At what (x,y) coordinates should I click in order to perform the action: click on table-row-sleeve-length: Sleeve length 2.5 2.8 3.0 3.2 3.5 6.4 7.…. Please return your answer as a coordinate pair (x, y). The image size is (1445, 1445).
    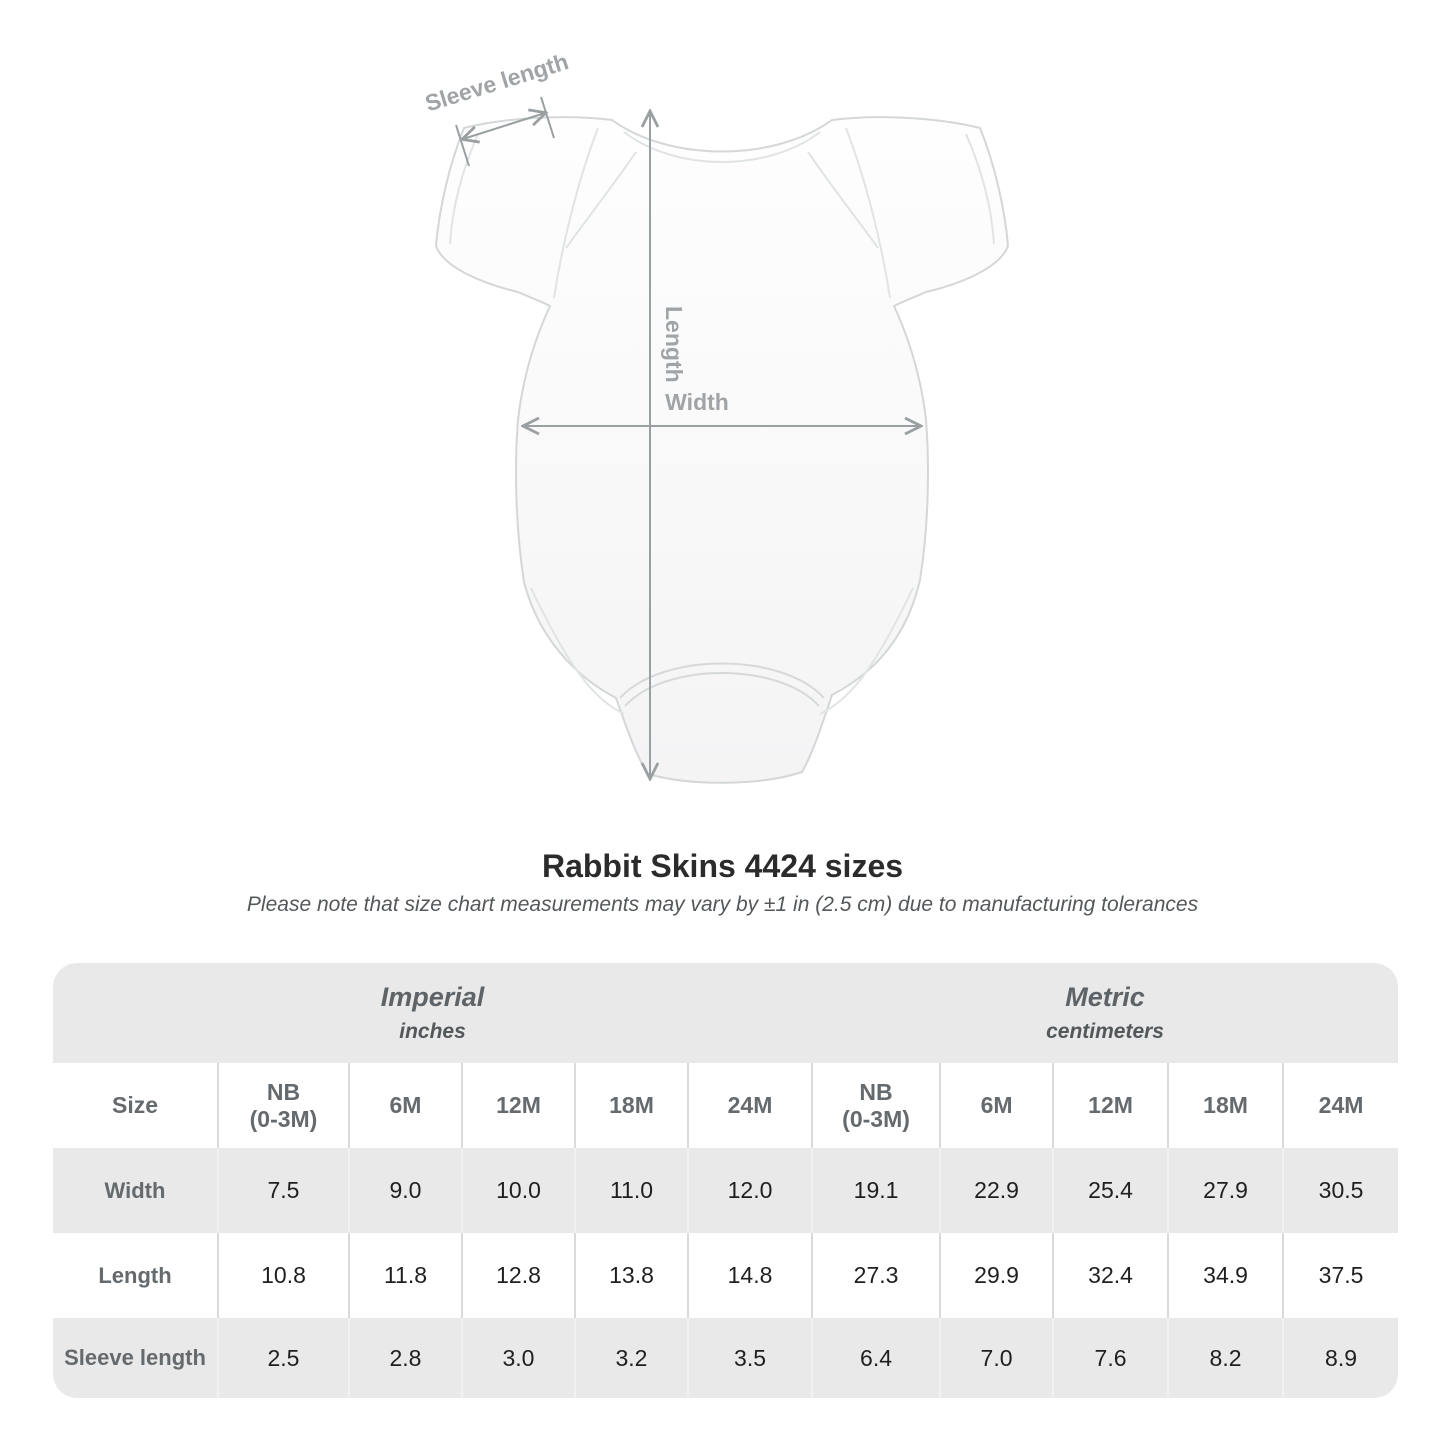
    Looking at the image, I should click on (725, 1358).